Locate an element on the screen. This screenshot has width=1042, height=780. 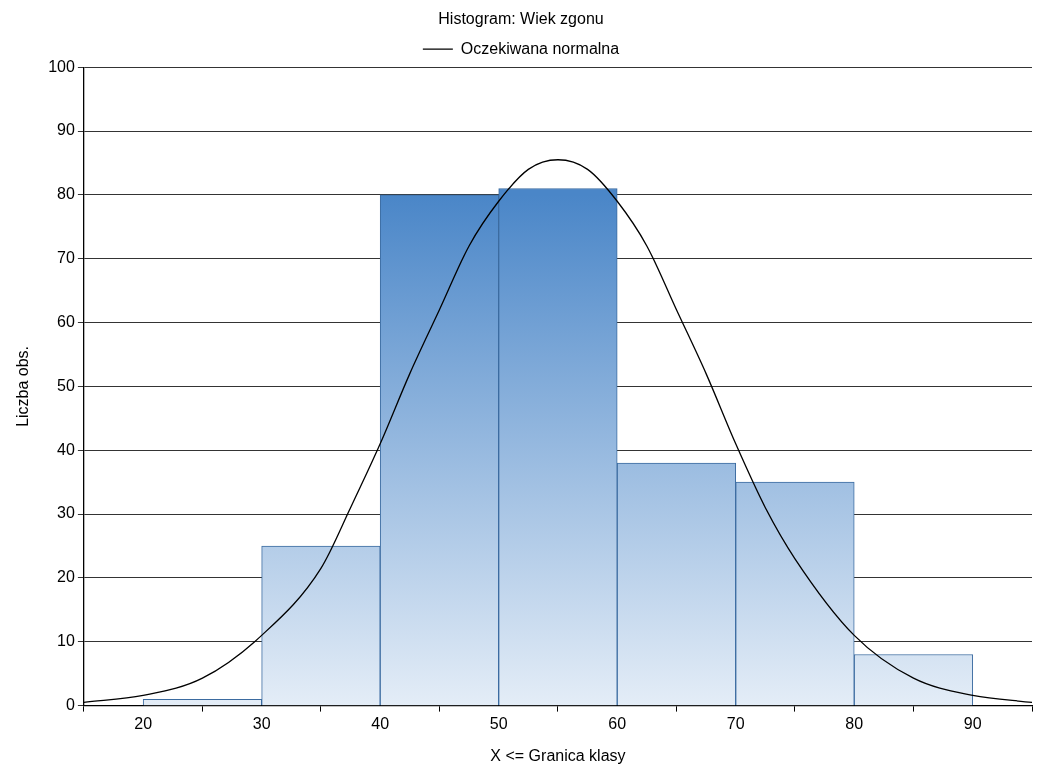
x-tick-label: 70 is located at coordinates (735, 723).